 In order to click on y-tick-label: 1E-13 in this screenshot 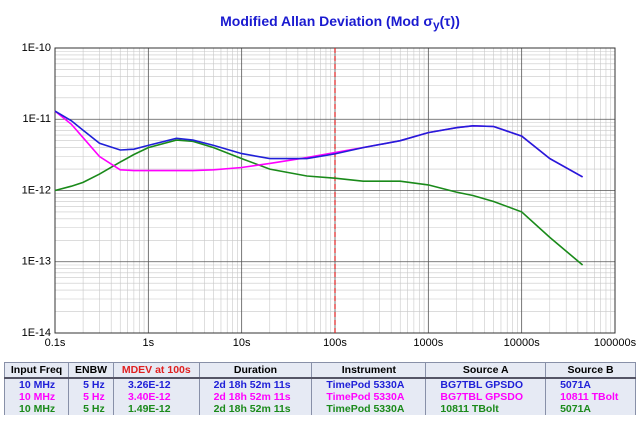, I will do `click(36, 262)`.